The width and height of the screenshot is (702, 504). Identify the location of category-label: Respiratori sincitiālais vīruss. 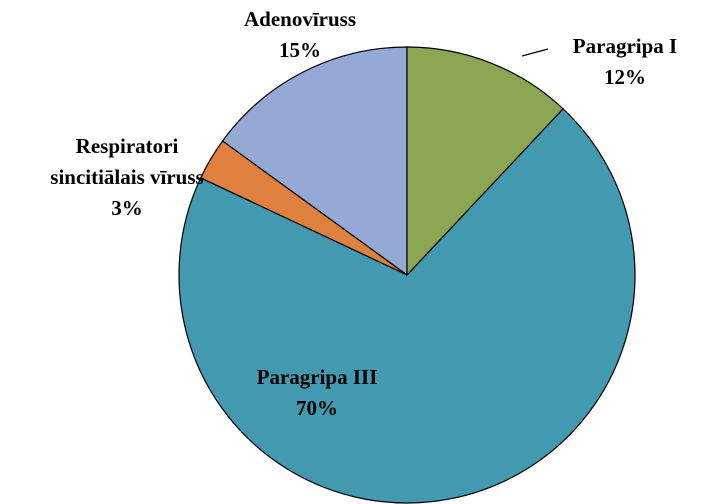
(127, 161).